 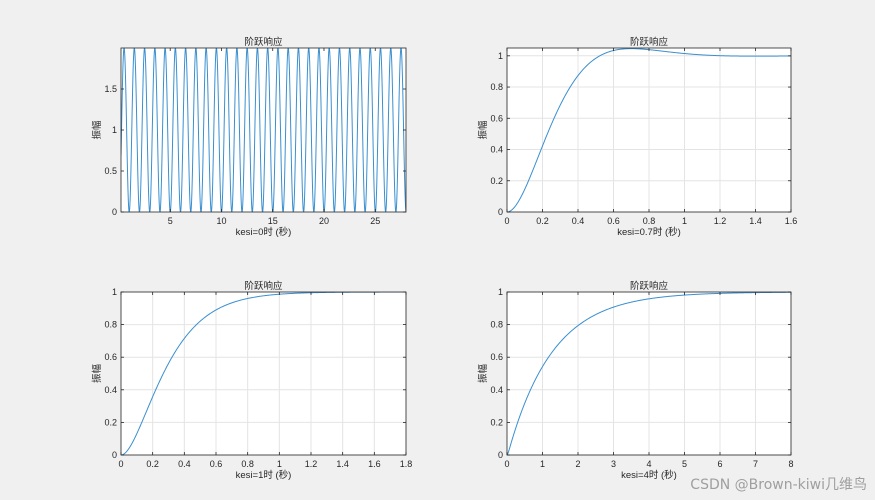 What do you see at coordinates (649, 232) in the screenshot?
I see `x-axis-label: kesi=0.7时 (秒)` at bounding box center [649, 232].